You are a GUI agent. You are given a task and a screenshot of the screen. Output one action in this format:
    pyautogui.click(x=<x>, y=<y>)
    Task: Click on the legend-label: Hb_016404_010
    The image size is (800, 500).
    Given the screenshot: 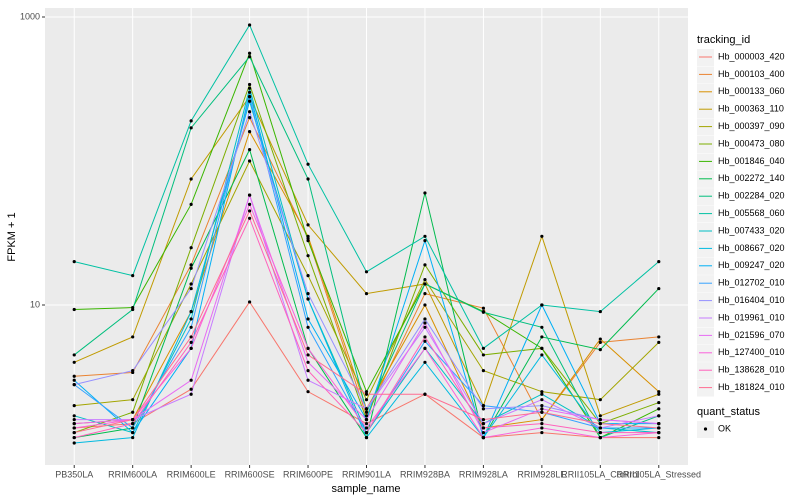 What is the action you would take?
    pyautogui.click(x=751, y=300)
    